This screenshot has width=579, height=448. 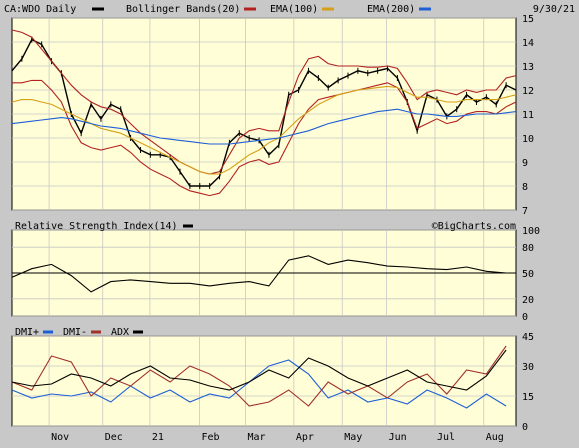 I want to click on x-tick-label: Mar, so click(x=256, y=437).